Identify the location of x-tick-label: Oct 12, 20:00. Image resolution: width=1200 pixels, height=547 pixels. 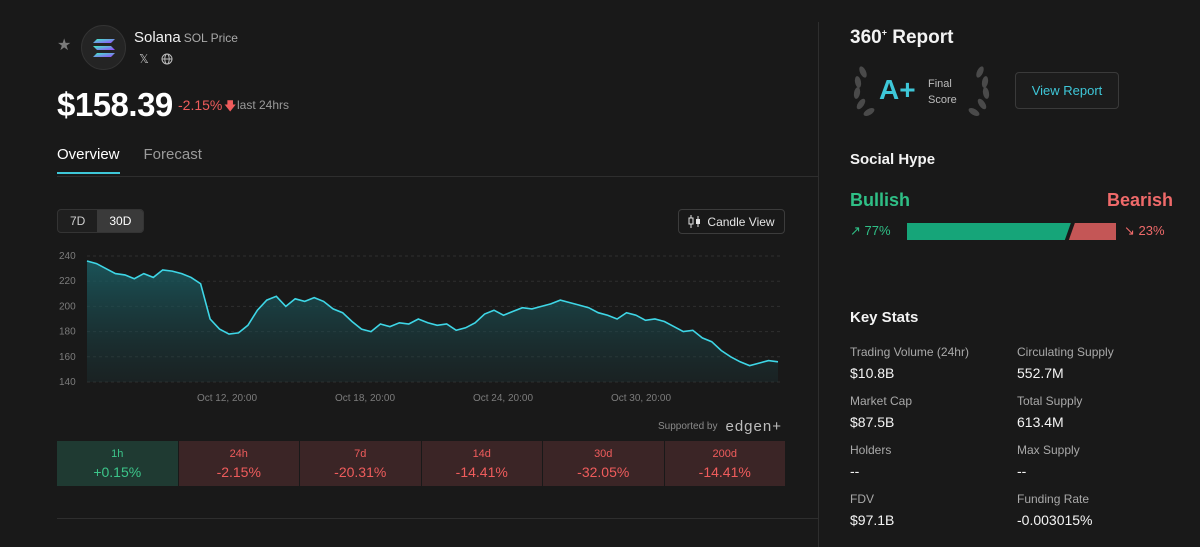
(227, 398).